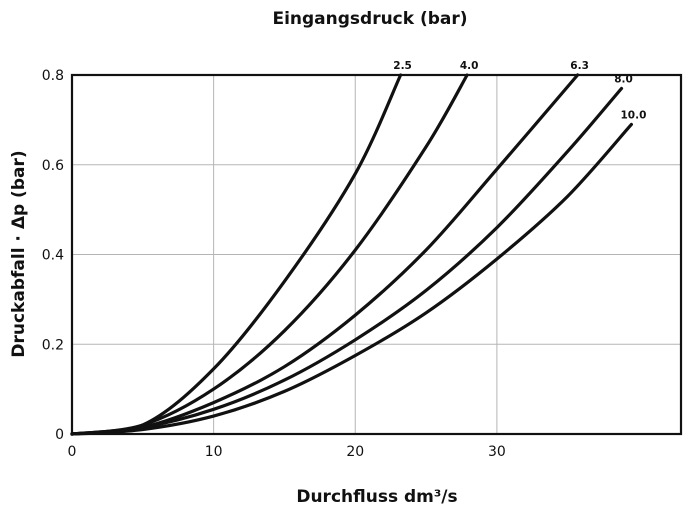 The height and width of the screenshot is (512, 690). What do you see at coordinates (19, 253) in the screenshot?
I see `y-axis-label: Druckabfall · Δp (bar)` at bounding box center [19, 253].